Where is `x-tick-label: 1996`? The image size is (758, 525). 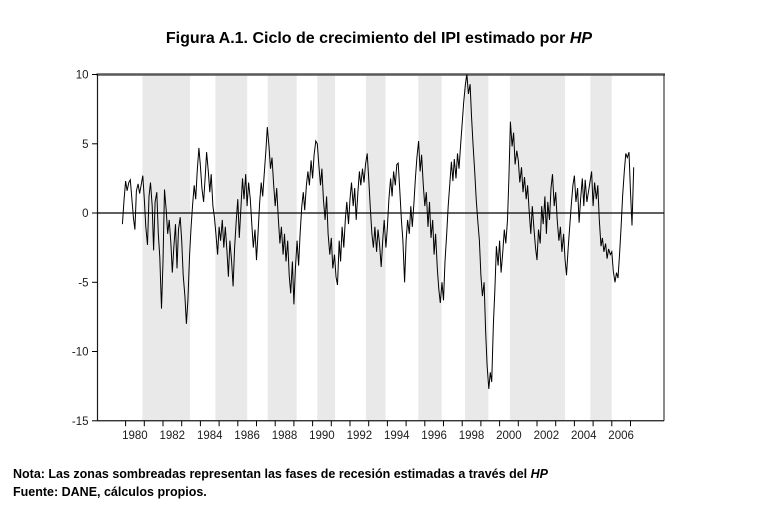 x-tick-label: 1996 is located at coordinates (434, 436).